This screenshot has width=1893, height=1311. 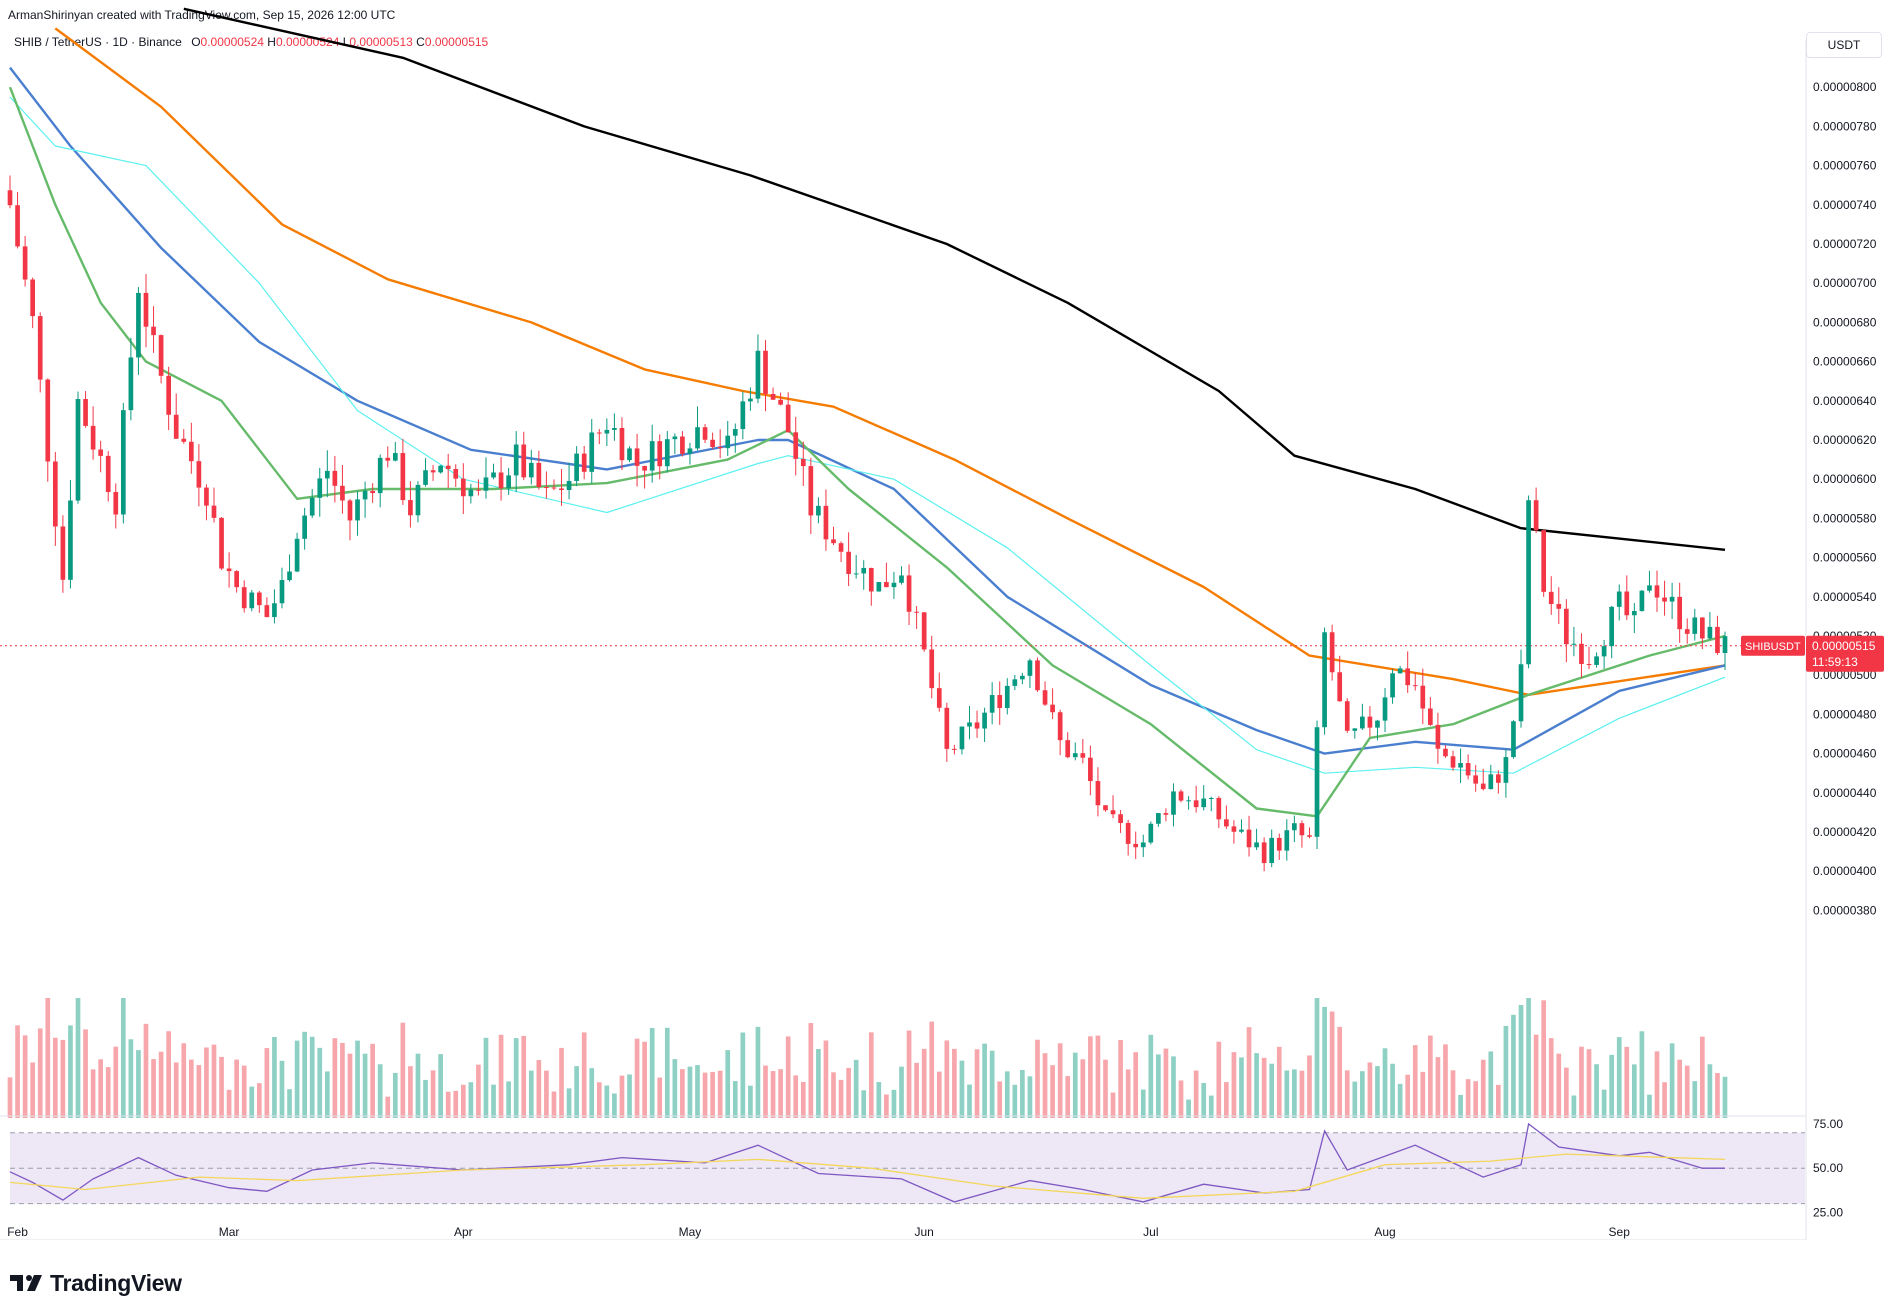 I want to click on symbol-name: SHIB / TetherUS · 1D · Binance, so click(x=98, y=42).